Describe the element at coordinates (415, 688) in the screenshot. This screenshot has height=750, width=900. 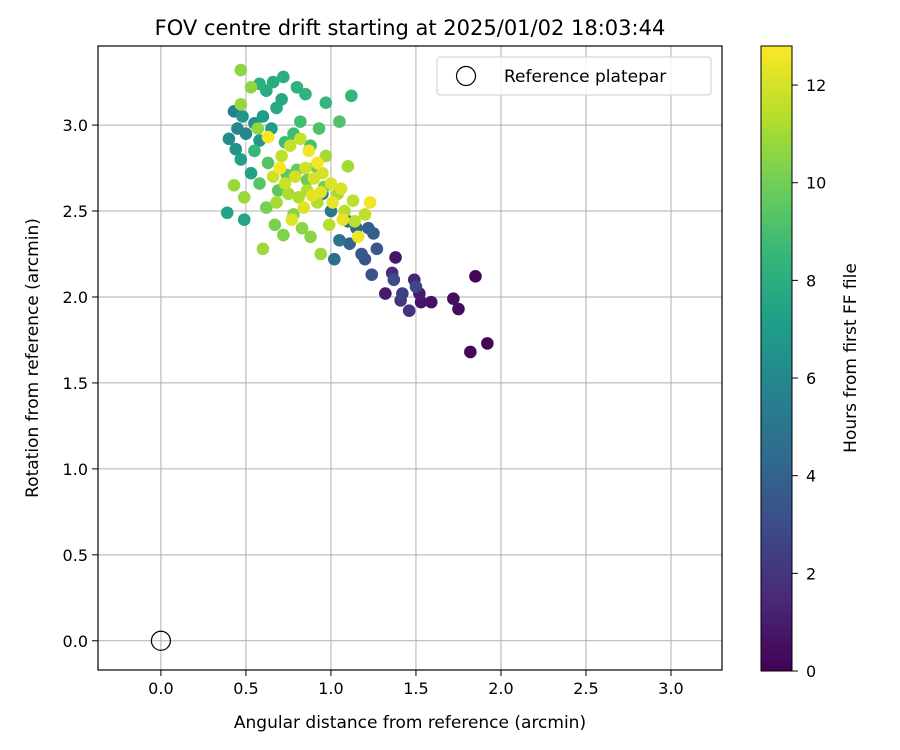
I see `x-tick-label: 1.5` at that location.